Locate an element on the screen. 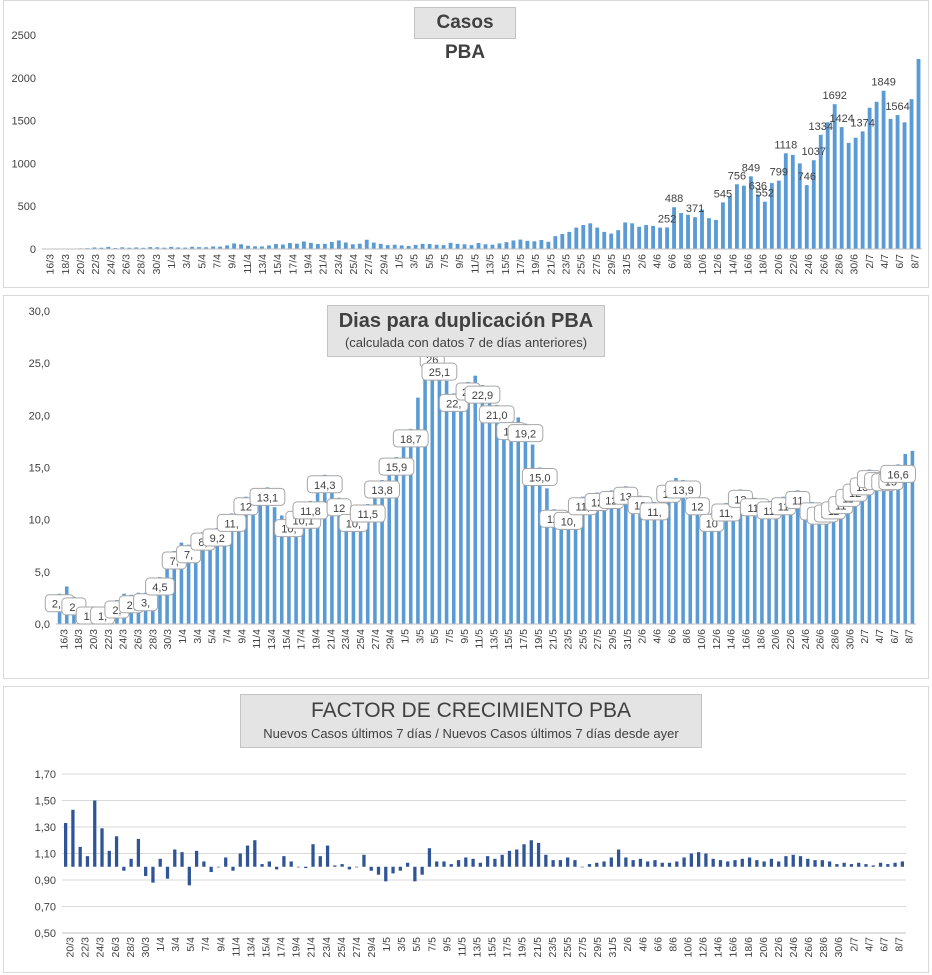 The image size is (932, 975). factor-xtick-label: 3/5 is located at coordinates (402, 944).